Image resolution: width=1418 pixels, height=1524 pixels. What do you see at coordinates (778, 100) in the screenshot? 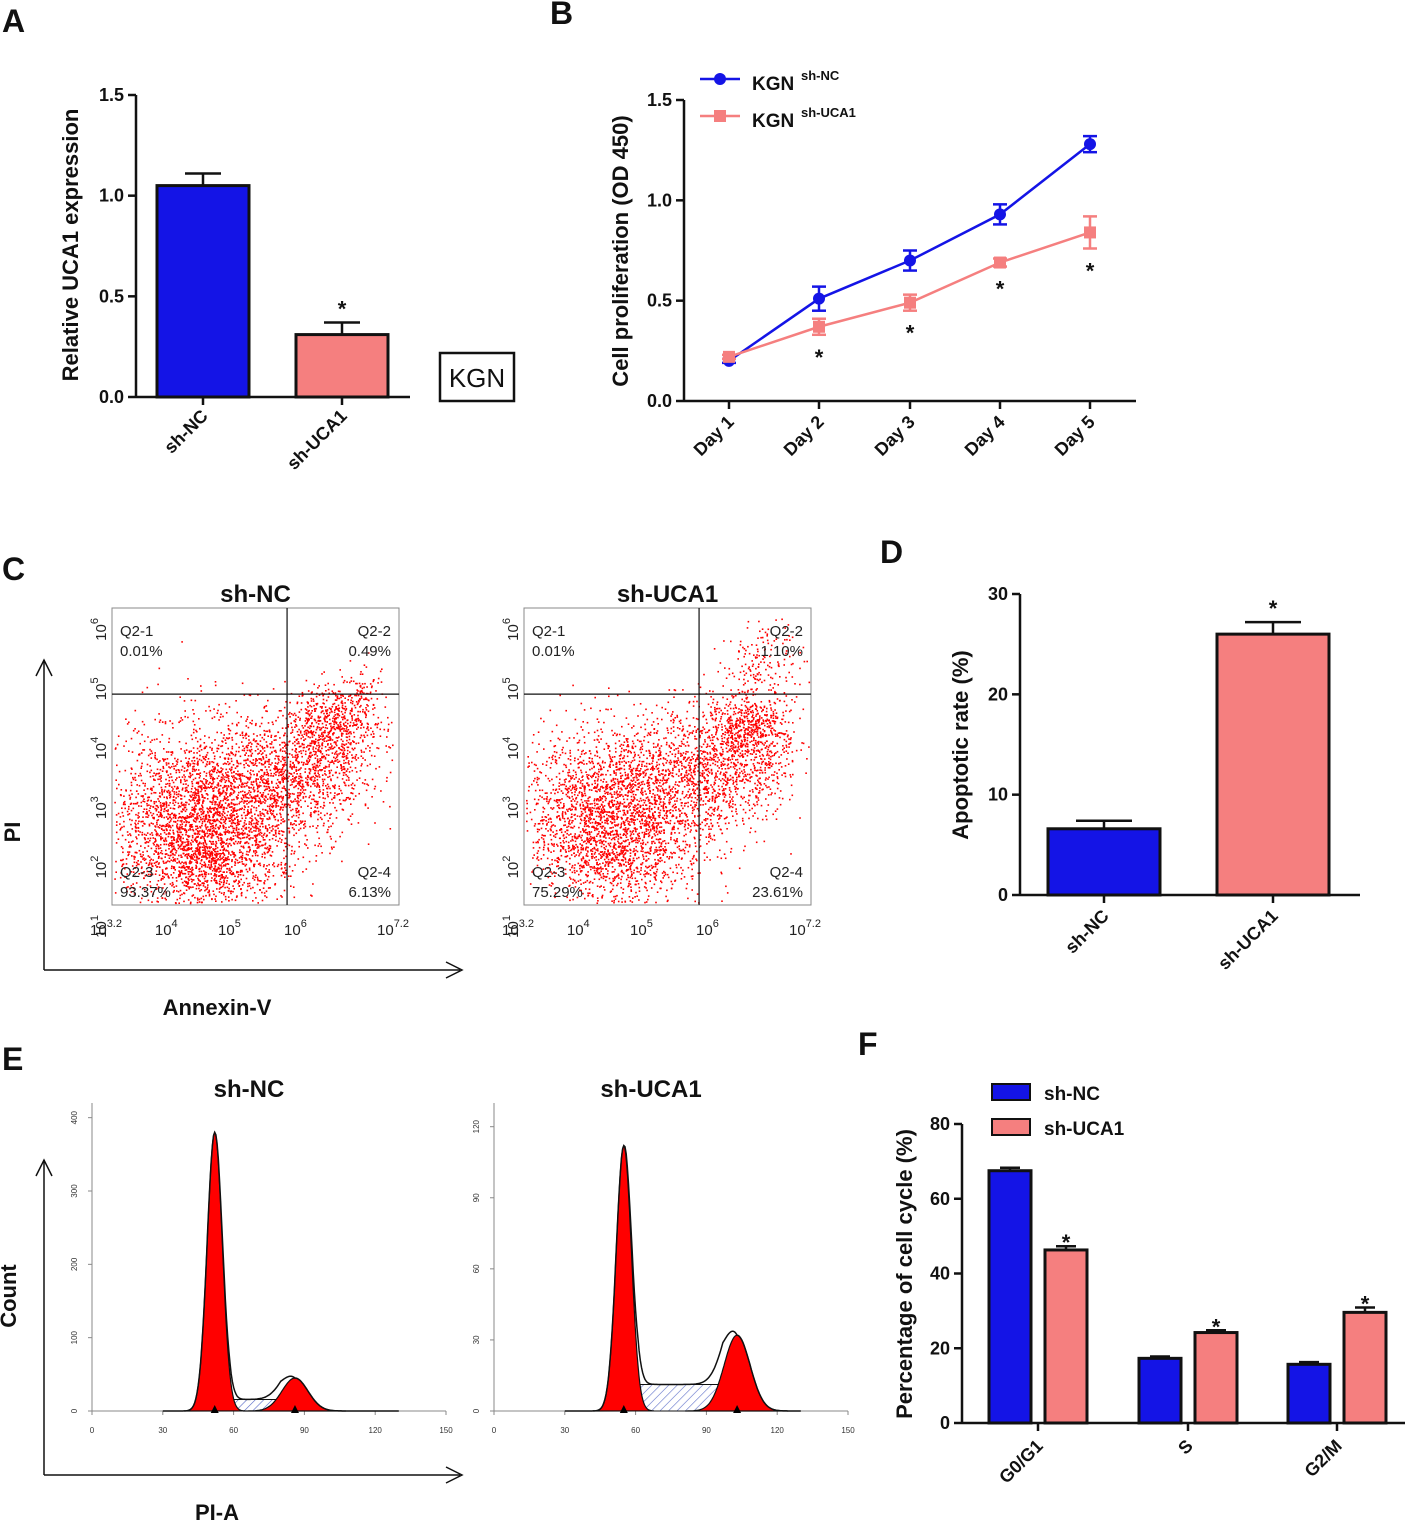
I see `panel-b-legend: KGN sh-NC KGN sh-UCA1` at bounding box center [778, 100].